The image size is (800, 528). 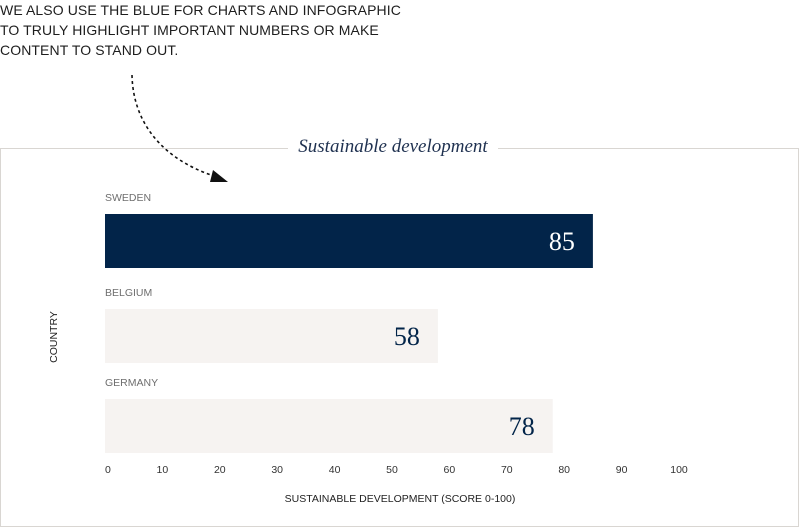 What do you see at coordinates (679, 470) in the screenshot?
I see `x-tick-label: 100` at bounding box center [679, 470].